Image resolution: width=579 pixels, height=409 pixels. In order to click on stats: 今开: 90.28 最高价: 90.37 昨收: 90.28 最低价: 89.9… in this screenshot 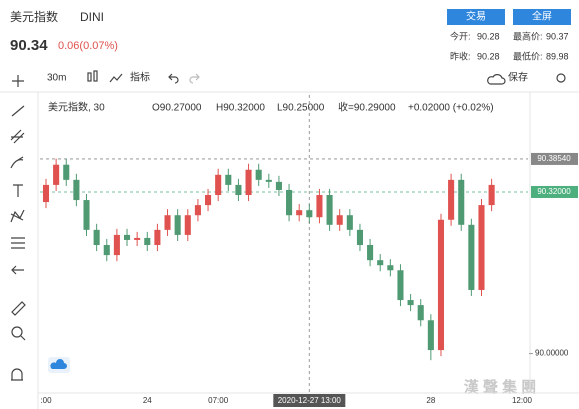, I will do `click(509, 45)`.